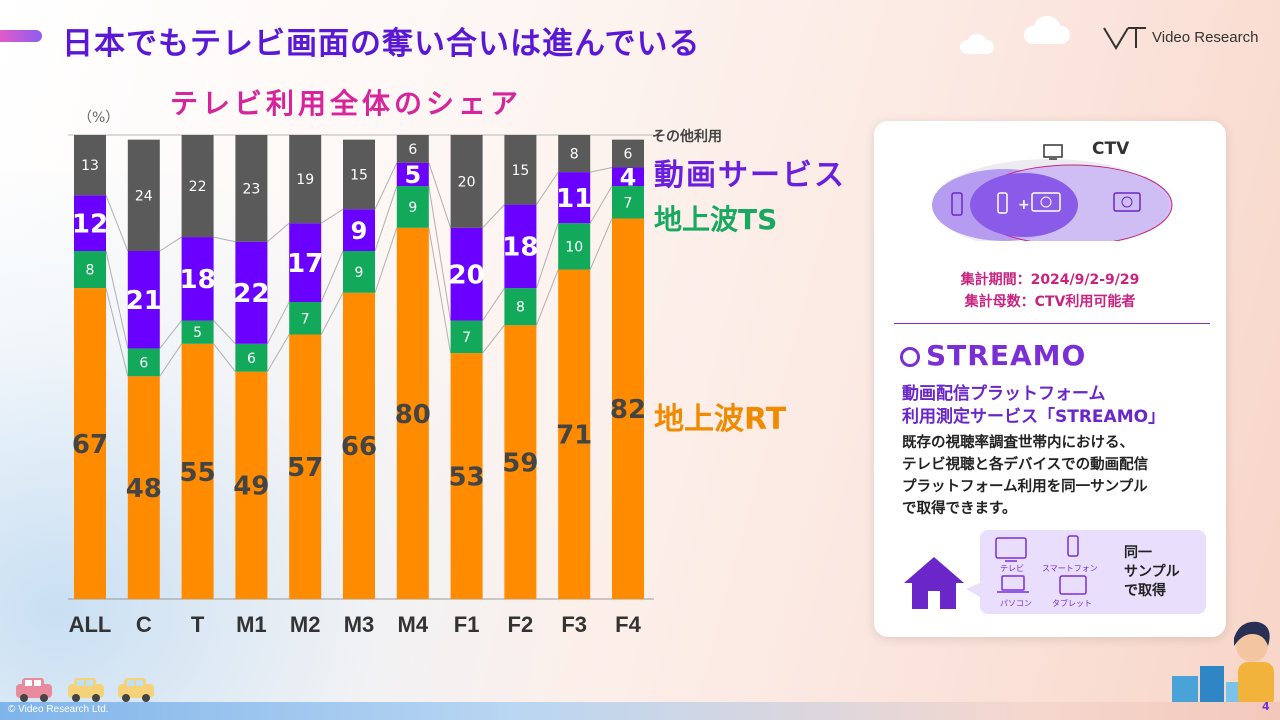 The width and height of the screenshot is (1280, 720). Describe the element at coordinates (574, 247) in the screenshot. I see `data-label: 10` at that location.